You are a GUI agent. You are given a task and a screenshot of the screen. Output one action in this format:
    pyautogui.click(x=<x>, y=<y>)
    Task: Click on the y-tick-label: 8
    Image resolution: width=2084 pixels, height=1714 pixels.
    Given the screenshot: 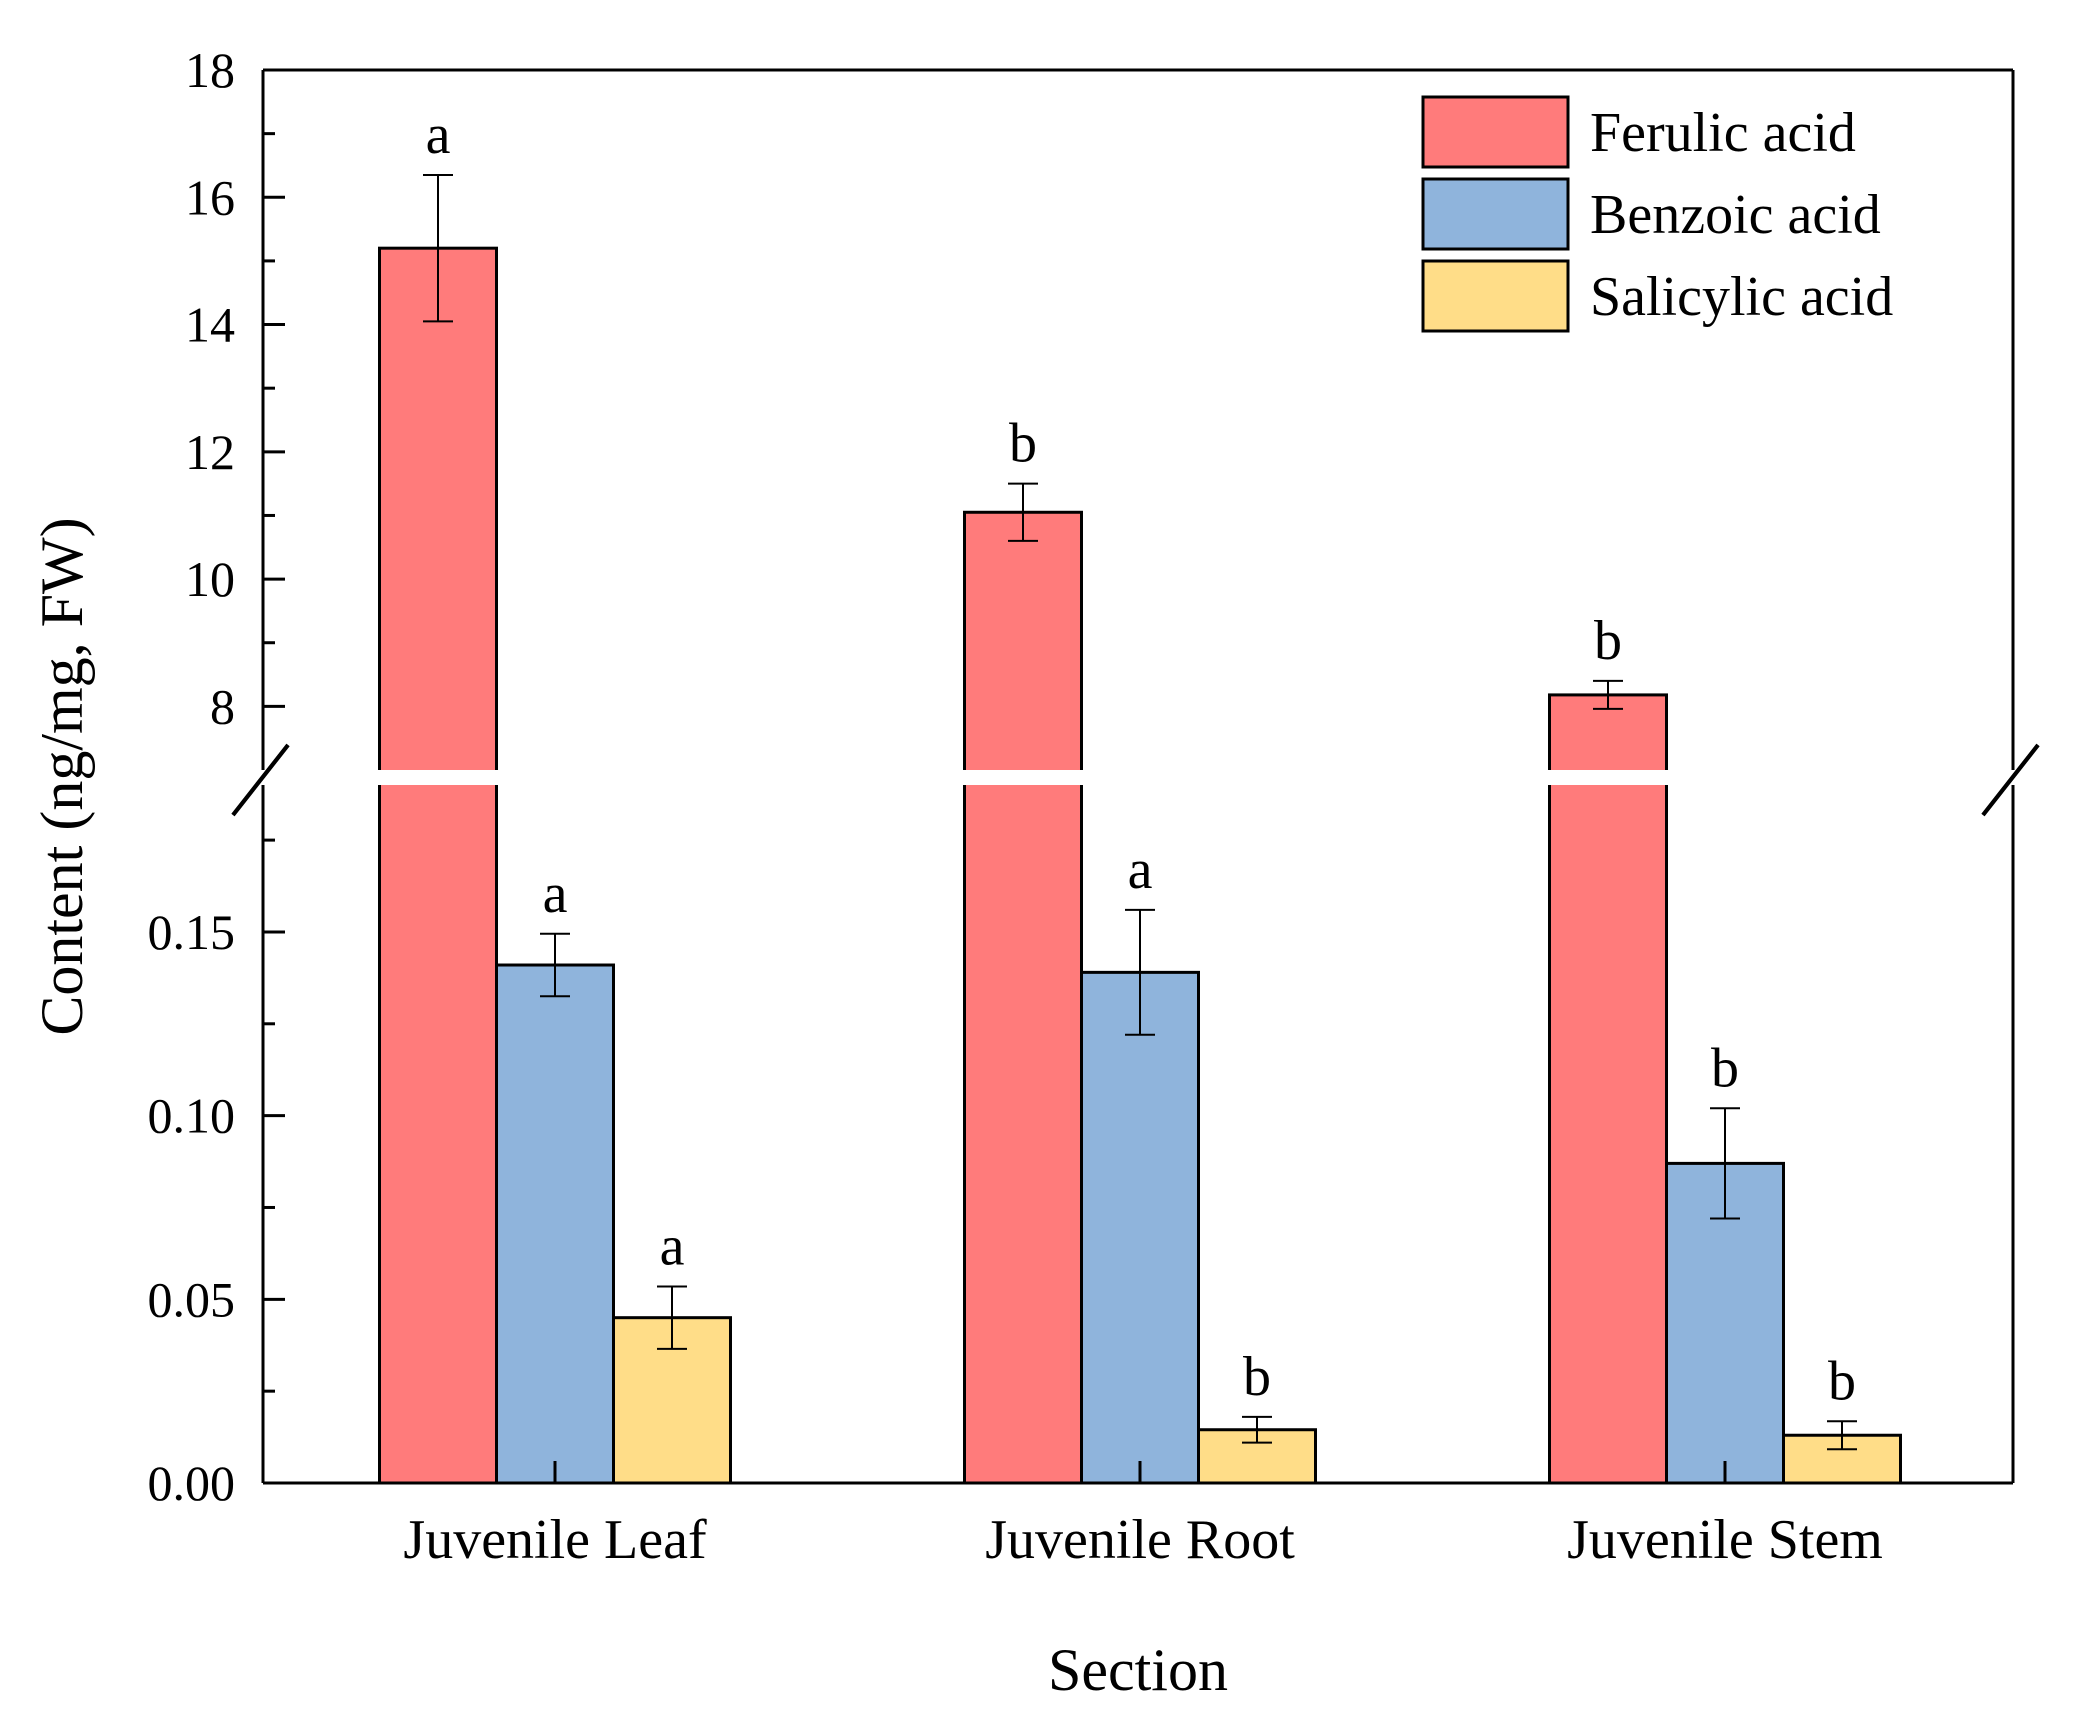 What is the action you would take?
    pyautogui.click(x=222, y=706)
    